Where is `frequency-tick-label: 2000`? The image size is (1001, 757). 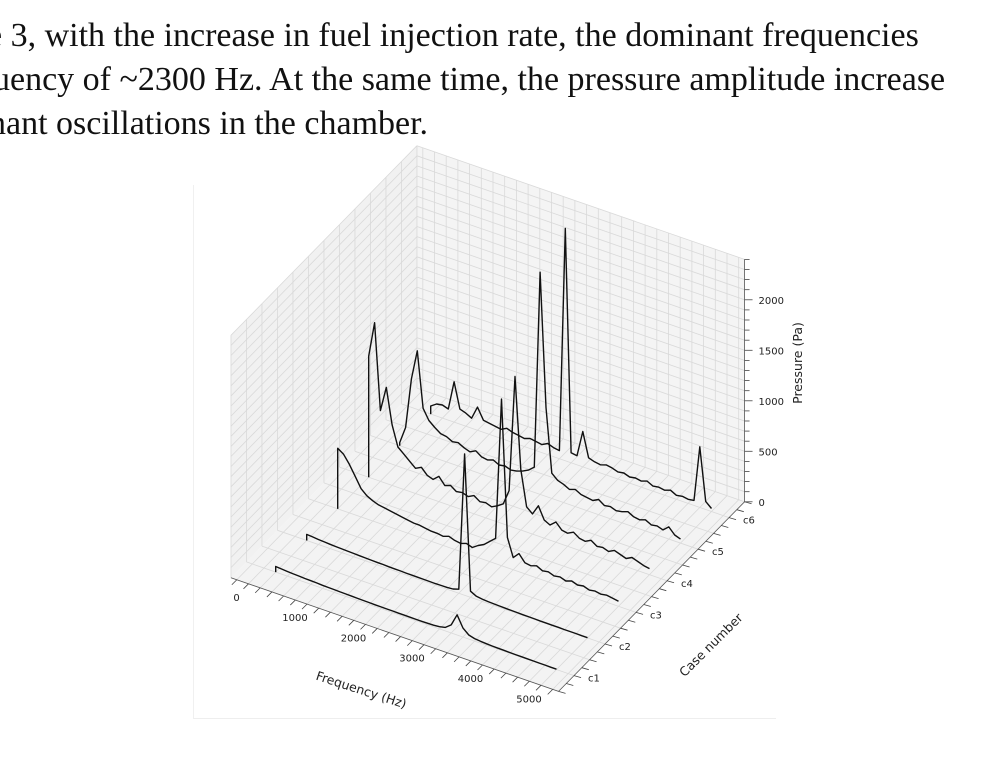 frequency-tick-label: 2000 is located at coordinates (353, 638).